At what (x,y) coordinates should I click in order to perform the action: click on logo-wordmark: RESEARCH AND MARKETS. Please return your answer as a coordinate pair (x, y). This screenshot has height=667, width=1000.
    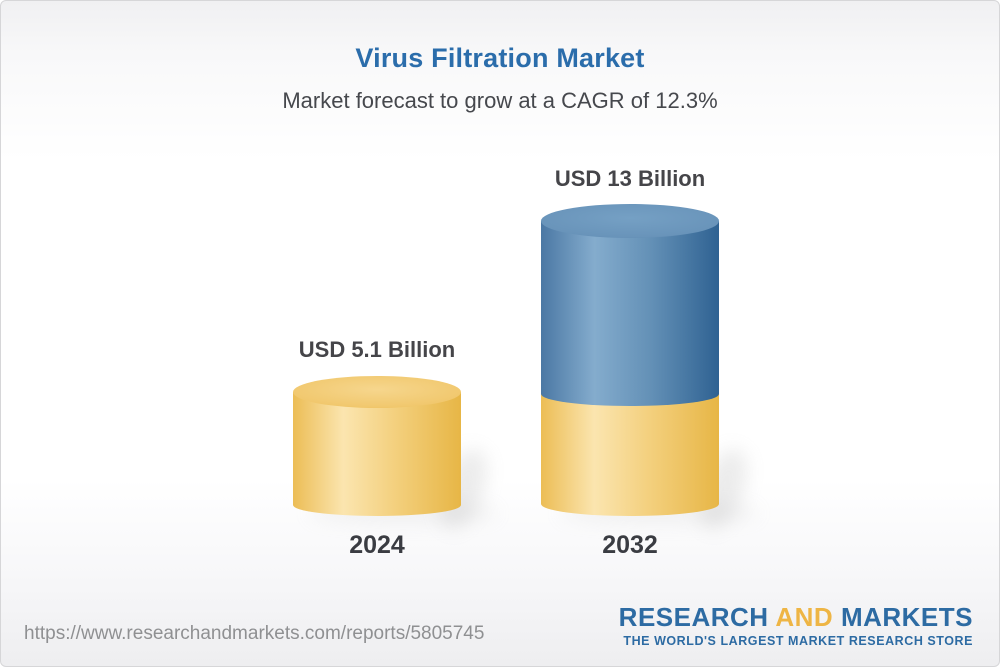
    Looking at the image, I should click on (796, 617).